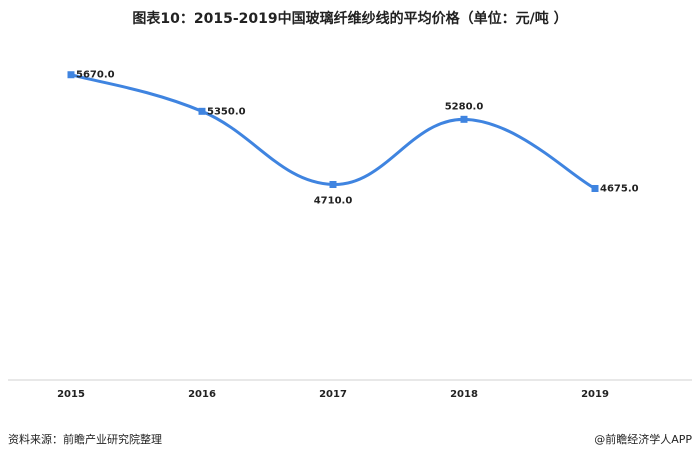  What do you see at coordinates (333, 394) in the screenshot?
I see `x-tick-label: 2017` at bounding box center [333, 394].